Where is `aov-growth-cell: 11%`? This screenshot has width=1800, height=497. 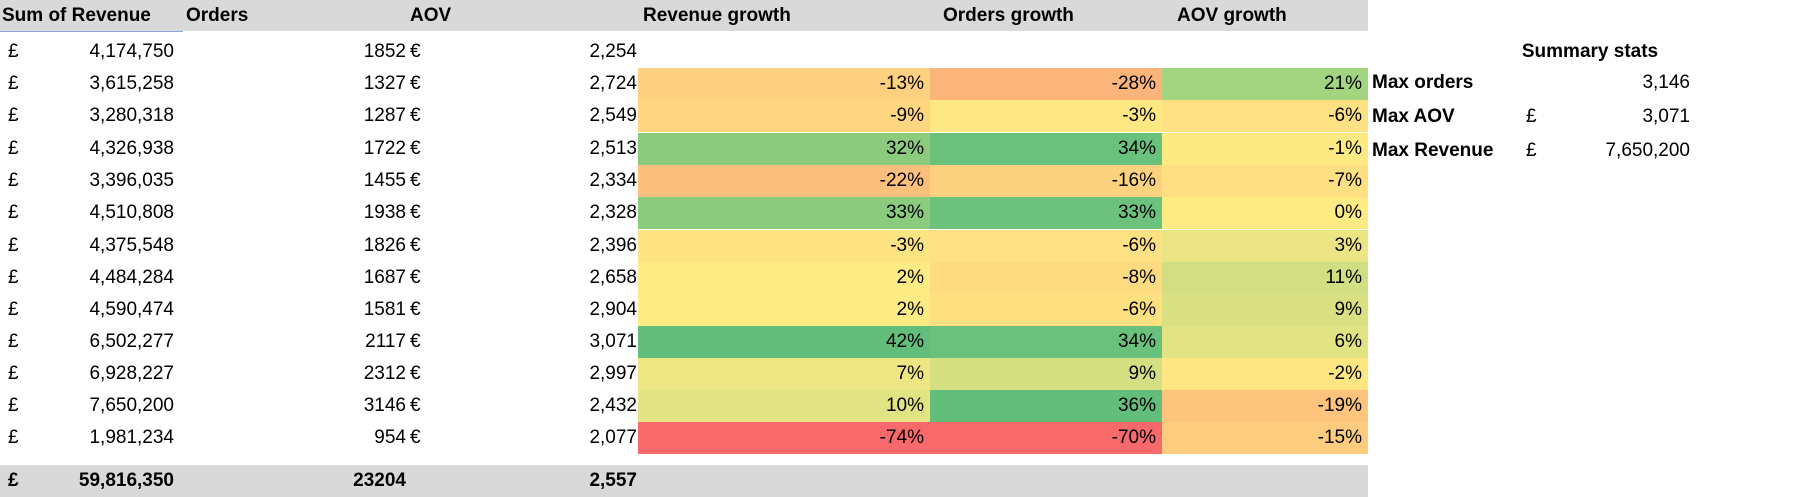
aov-growth-cell: 11% is located at coordinates (1265, 278).